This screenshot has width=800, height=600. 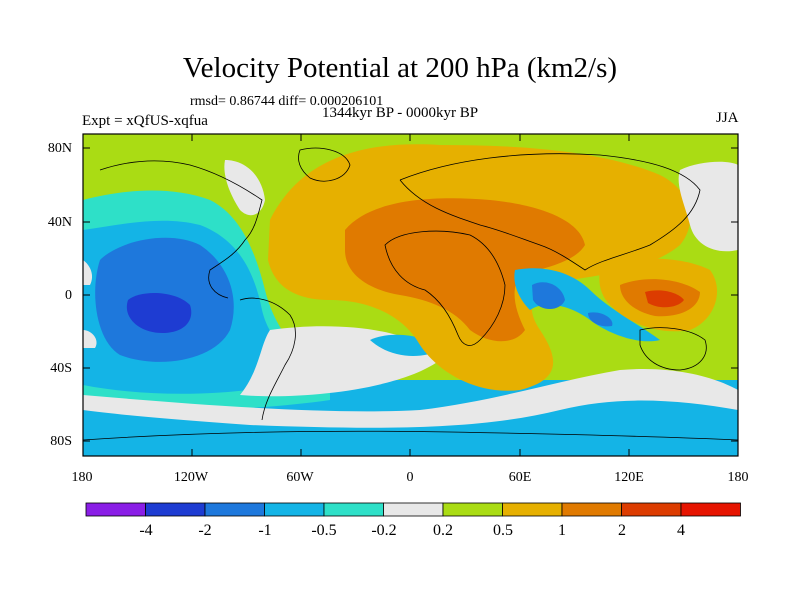 What do you see at coordinates (410, 477) in the screenshot?
I see `lon-tick-0: 0` at bounding box center [410, 477].